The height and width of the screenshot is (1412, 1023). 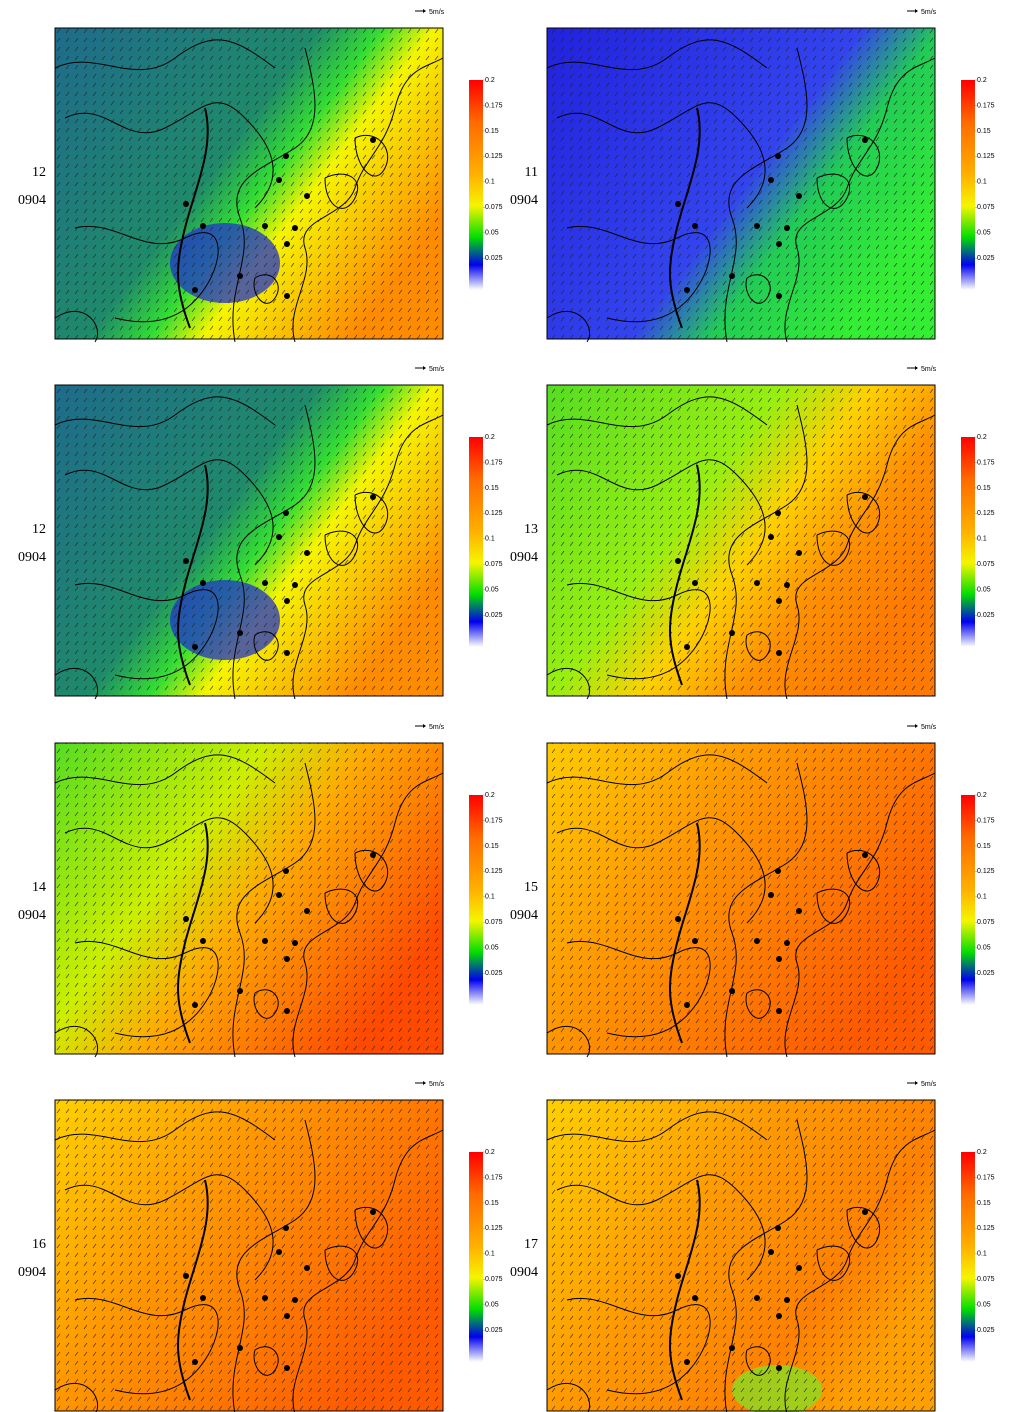 What do you see at coordinates (39, 887) in the screenshot?
I see `hour-label: 14` at bounding box center [39, 887].